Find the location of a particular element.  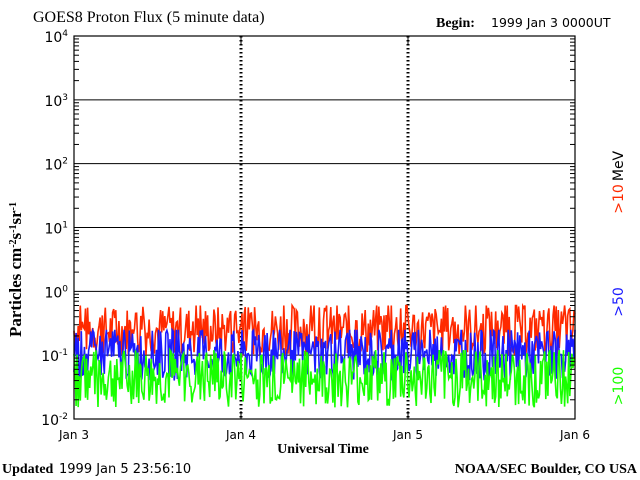

y-tick-labels: 10-2 10-1 100 101 102 103 104 is located at coordinates (54, 229).